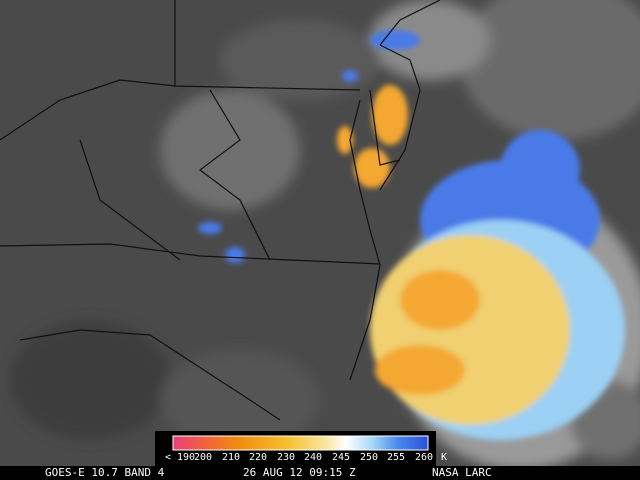 This screenshot has width=640, height=480. Describe the element at coordinates (341, 457) in the screenshot. I see `legend-label: 245` at that location.